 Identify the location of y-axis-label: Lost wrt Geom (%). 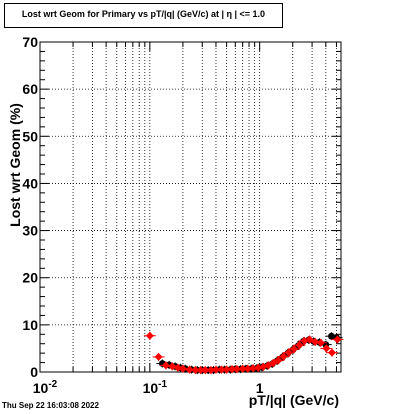
(15, 165).